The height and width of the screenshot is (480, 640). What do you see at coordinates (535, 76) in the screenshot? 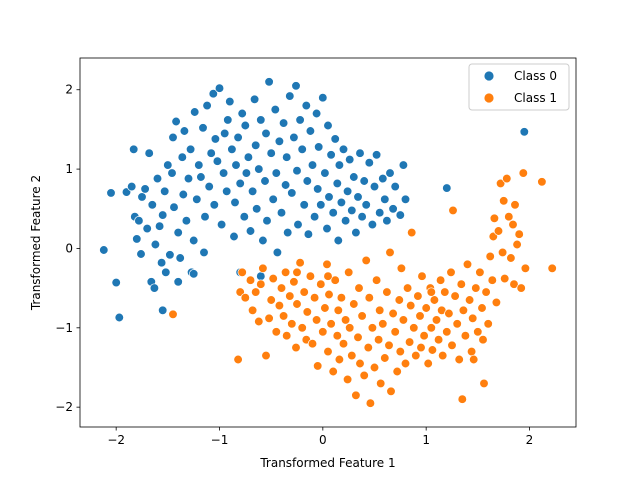
I see `legend-label-class-0: Class 0` at bounding box center [535, 76].